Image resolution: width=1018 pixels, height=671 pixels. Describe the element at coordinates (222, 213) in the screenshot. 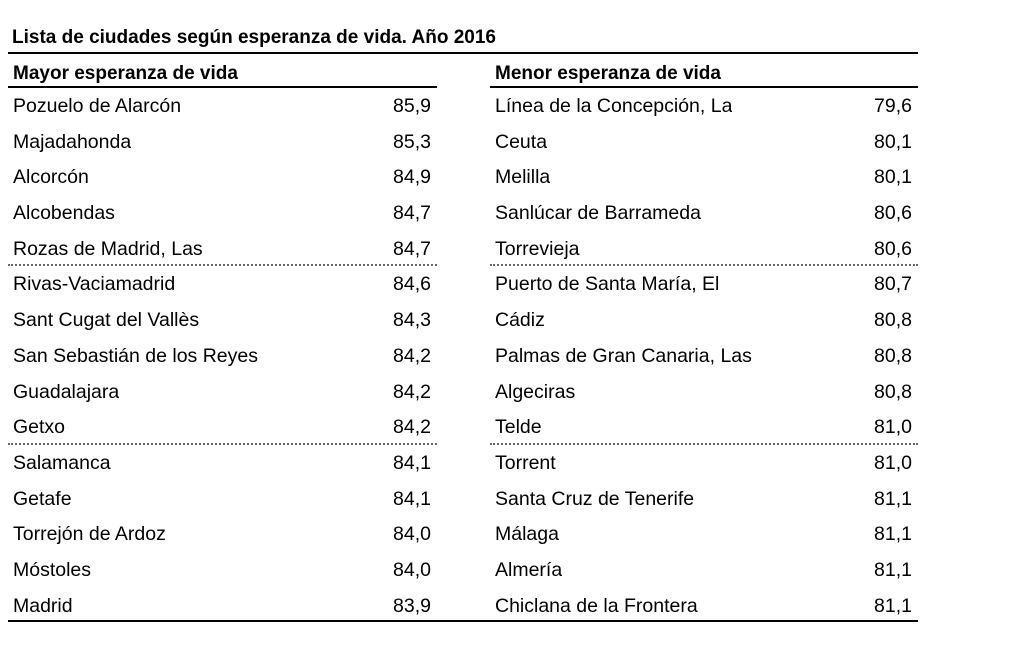

I see `table-row: Alcobendas 84,7` at that location.